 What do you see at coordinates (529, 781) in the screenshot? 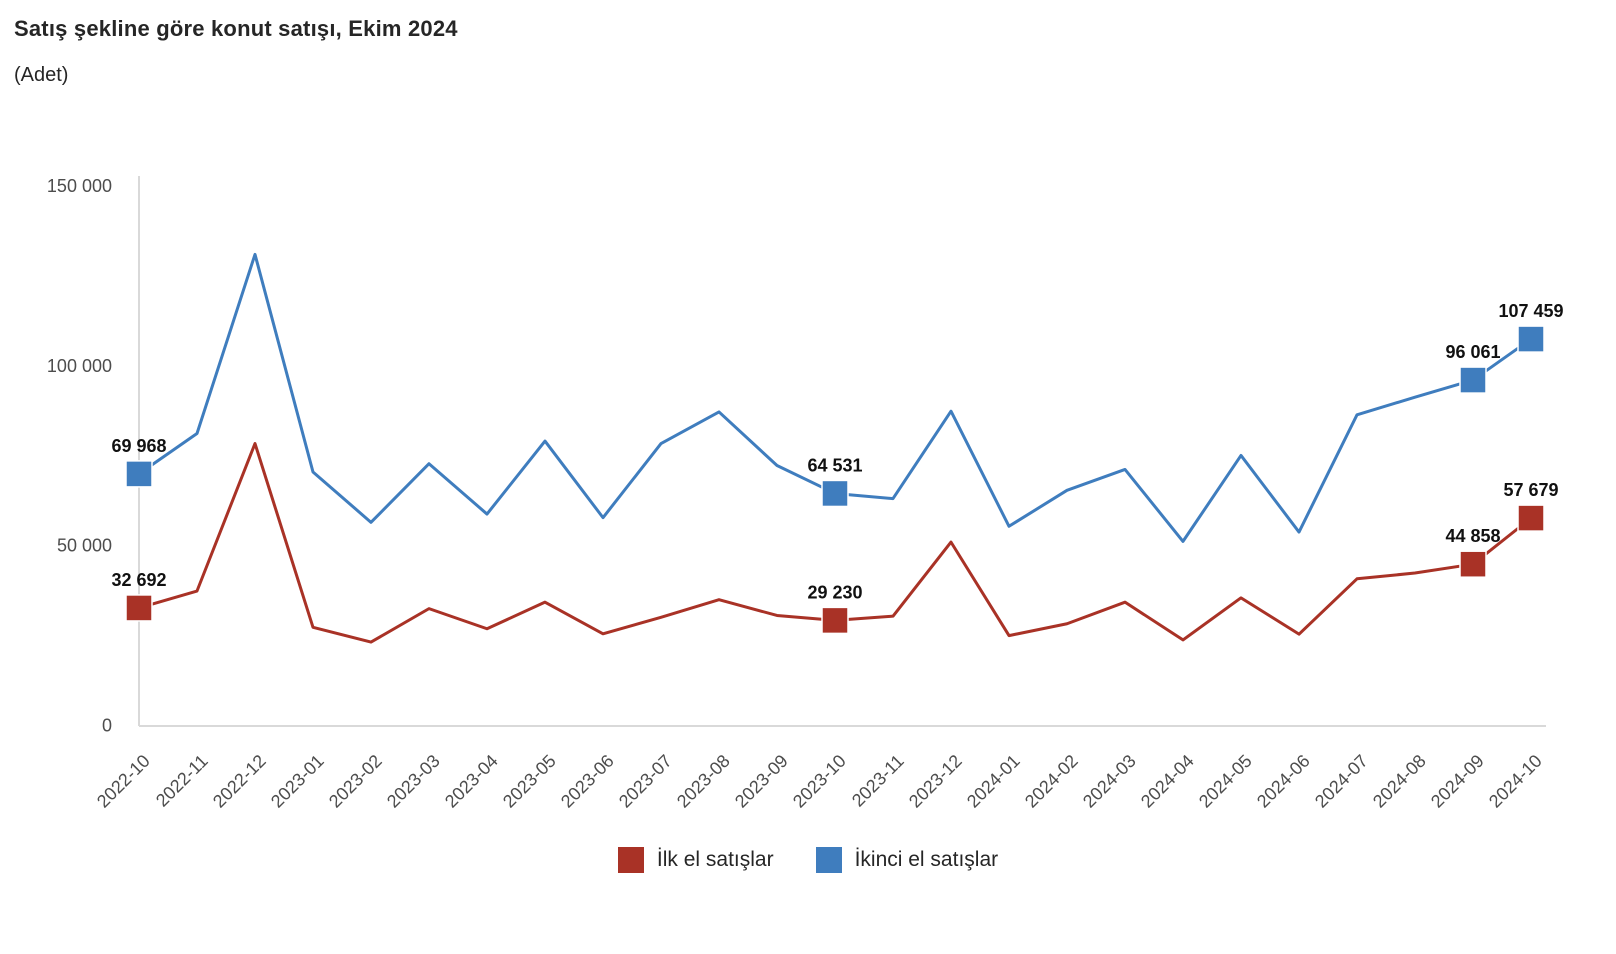
I see `x-tick-label: 2023-05` at bounding box center [529, 781].